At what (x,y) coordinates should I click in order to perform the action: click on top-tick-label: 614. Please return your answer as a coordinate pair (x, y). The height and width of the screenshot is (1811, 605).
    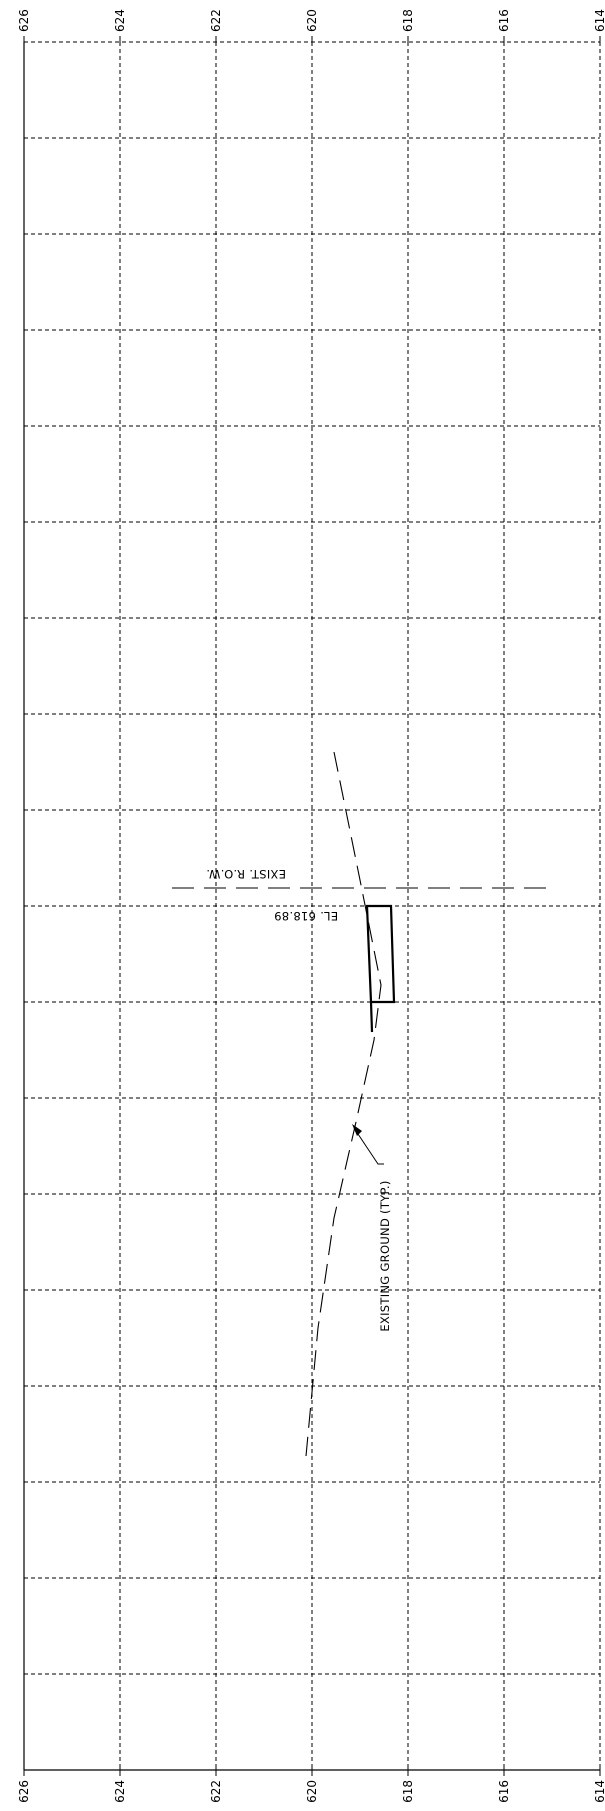
    Looking at the image, I should click on (599, 20).